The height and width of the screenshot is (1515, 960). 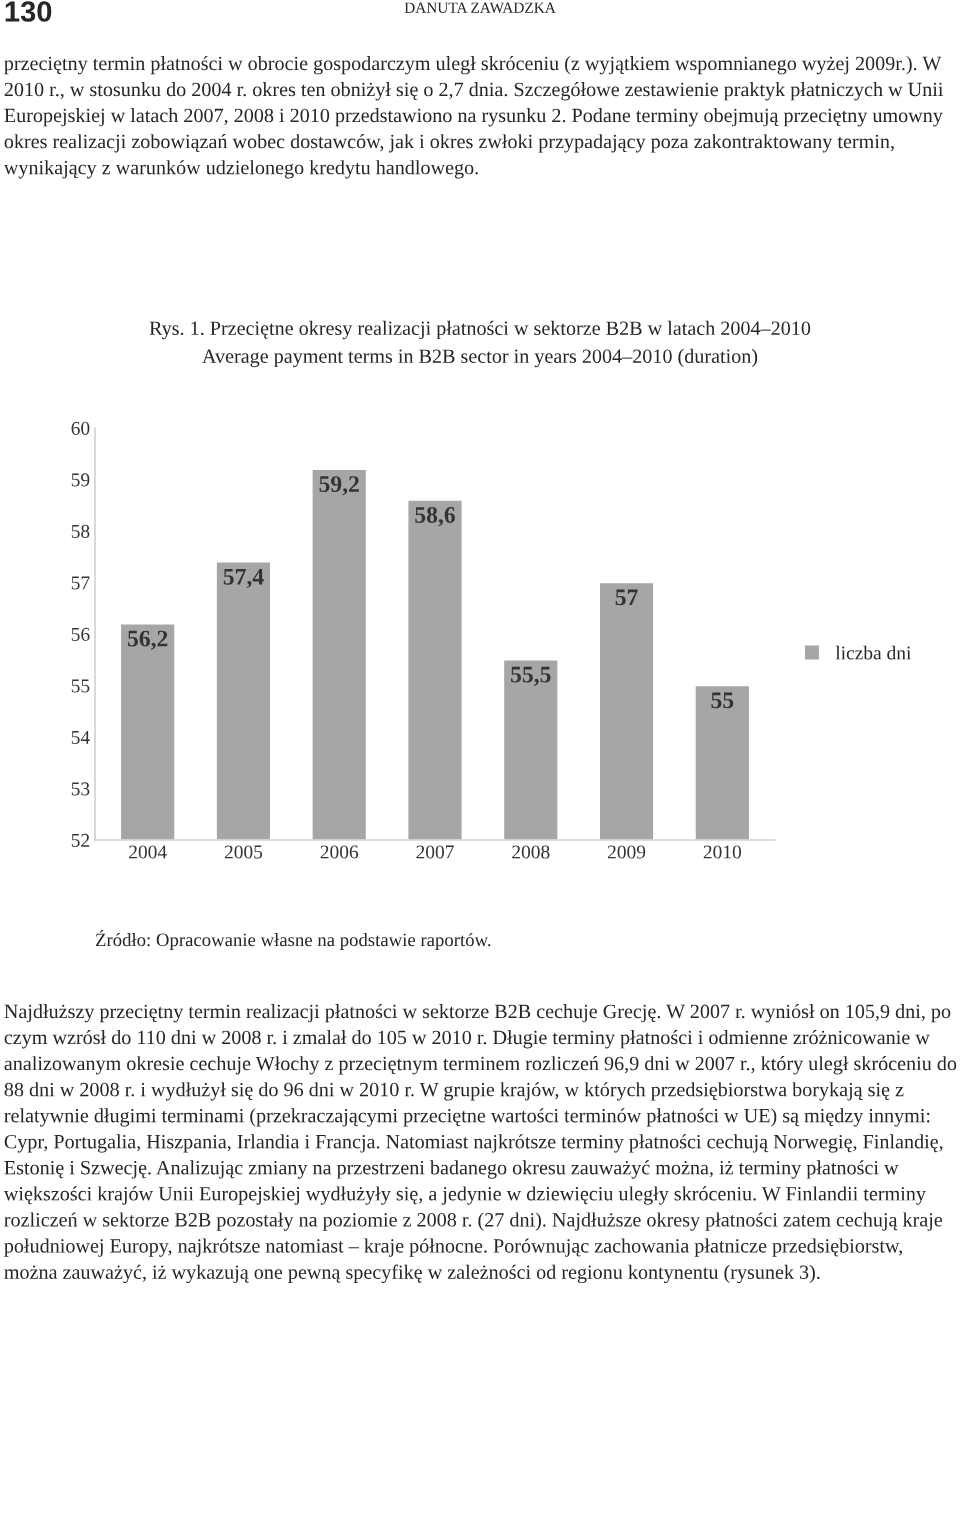 What do you see at coordinates (531, 852) in the screenshot?
I see `x-tick-label: 2008` at bounding box center [531, 852].